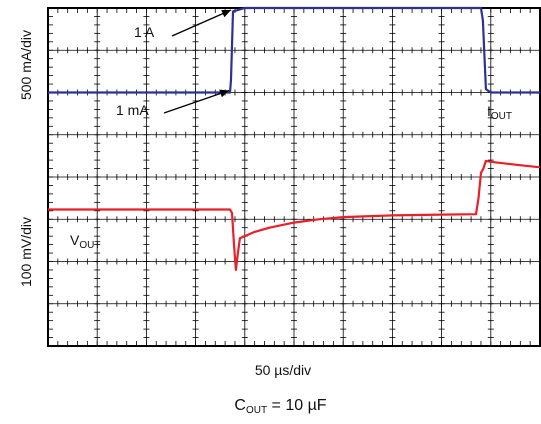 This screenshot has width=541, height=424. Describe the element at coordinates (26, 252) in the screenshot. I see `y-axis-label-voltage: 100 mV/div` at that location.